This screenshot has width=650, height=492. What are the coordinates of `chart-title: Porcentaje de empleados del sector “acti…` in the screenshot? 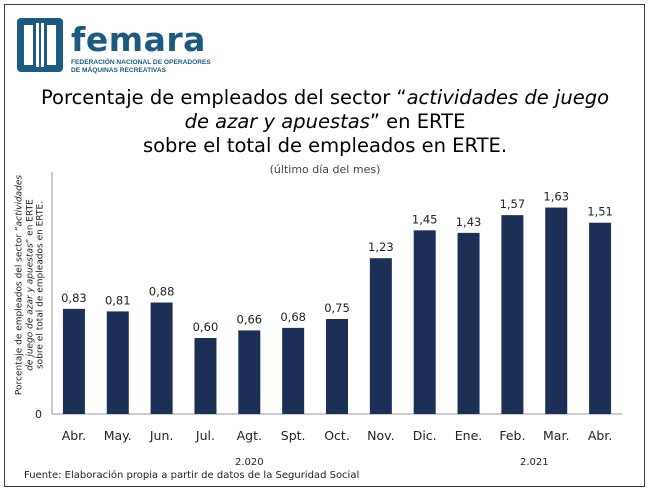 It's located at (325, 122).